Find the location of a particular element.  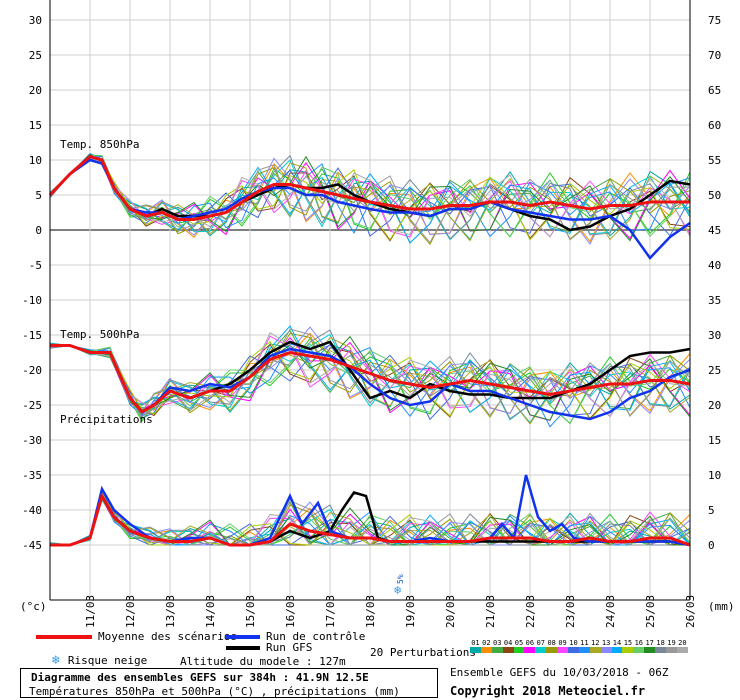

control-line-t850 is located at coordinates (370, 209).